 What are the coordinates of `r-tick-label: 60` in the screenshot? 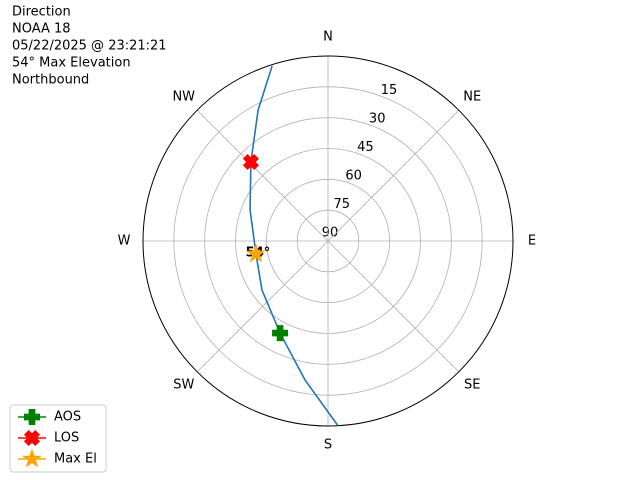 It's located at (353, 176).